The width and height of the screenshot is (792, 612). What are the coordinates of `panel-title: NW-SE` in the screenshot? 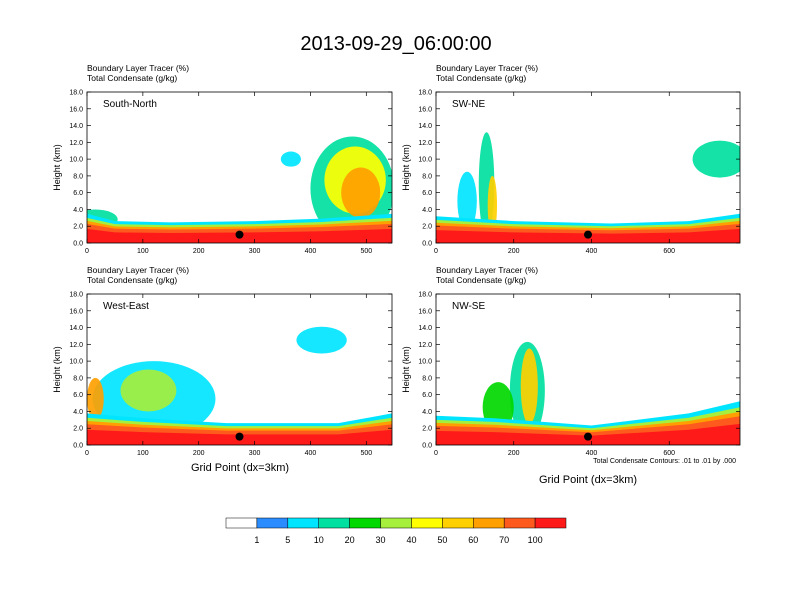 It's located at (468, 306).